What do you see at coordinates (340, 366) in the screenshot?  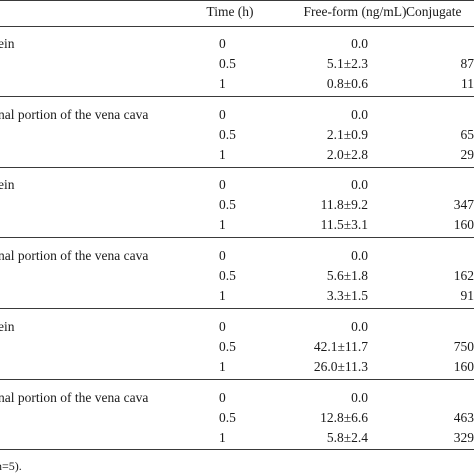 I see `free-form-cell: 26.0±11.3` at bounding box center [340, 366].